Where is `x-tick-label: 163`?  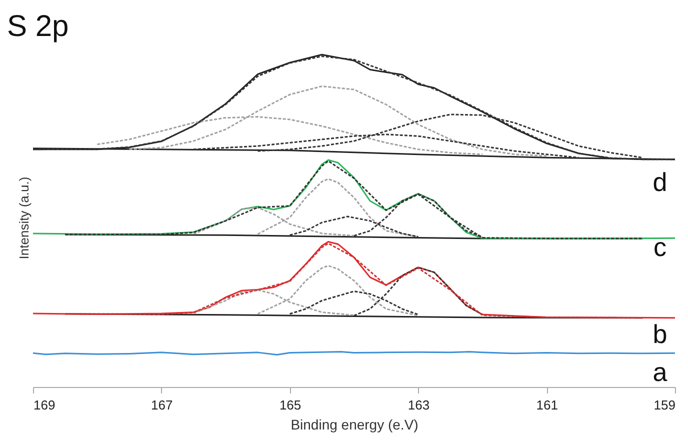
x-tick-label: 163 is located at coordinates (419, 405).